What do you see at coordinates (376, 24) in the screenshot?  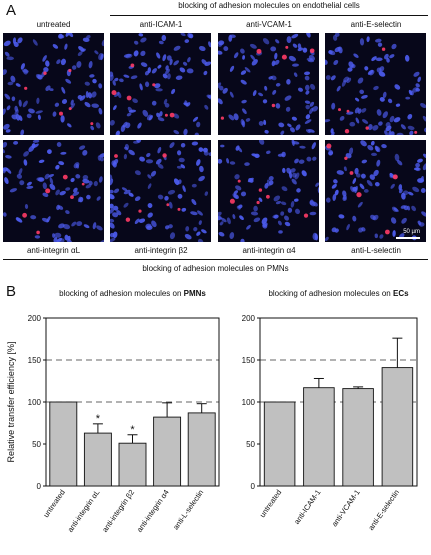 I see `micro-label-eselectin: anti-E-selectin` at bounding box center [376, 24].